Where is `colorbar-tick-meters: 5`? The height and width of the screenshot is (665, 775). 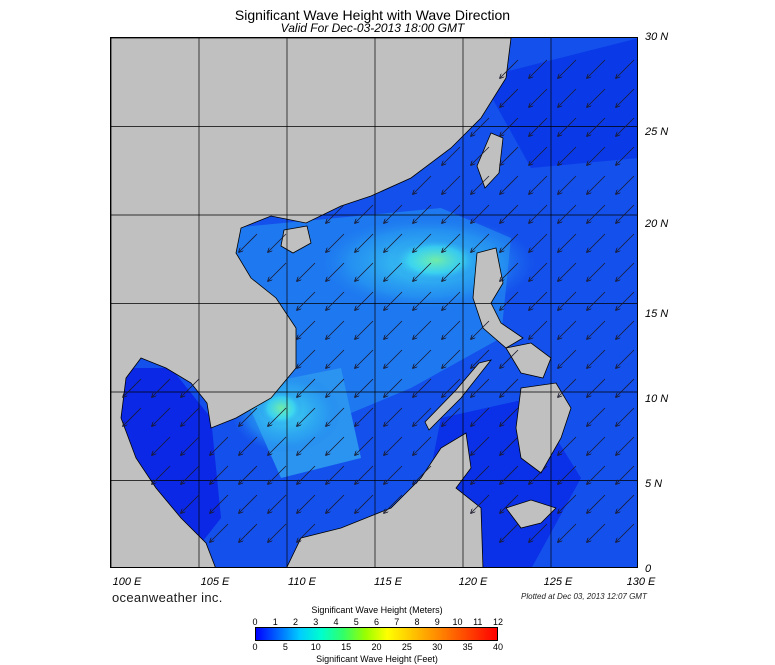 colorbar-tick-meters: 5 is located at coordinates (356, 622).